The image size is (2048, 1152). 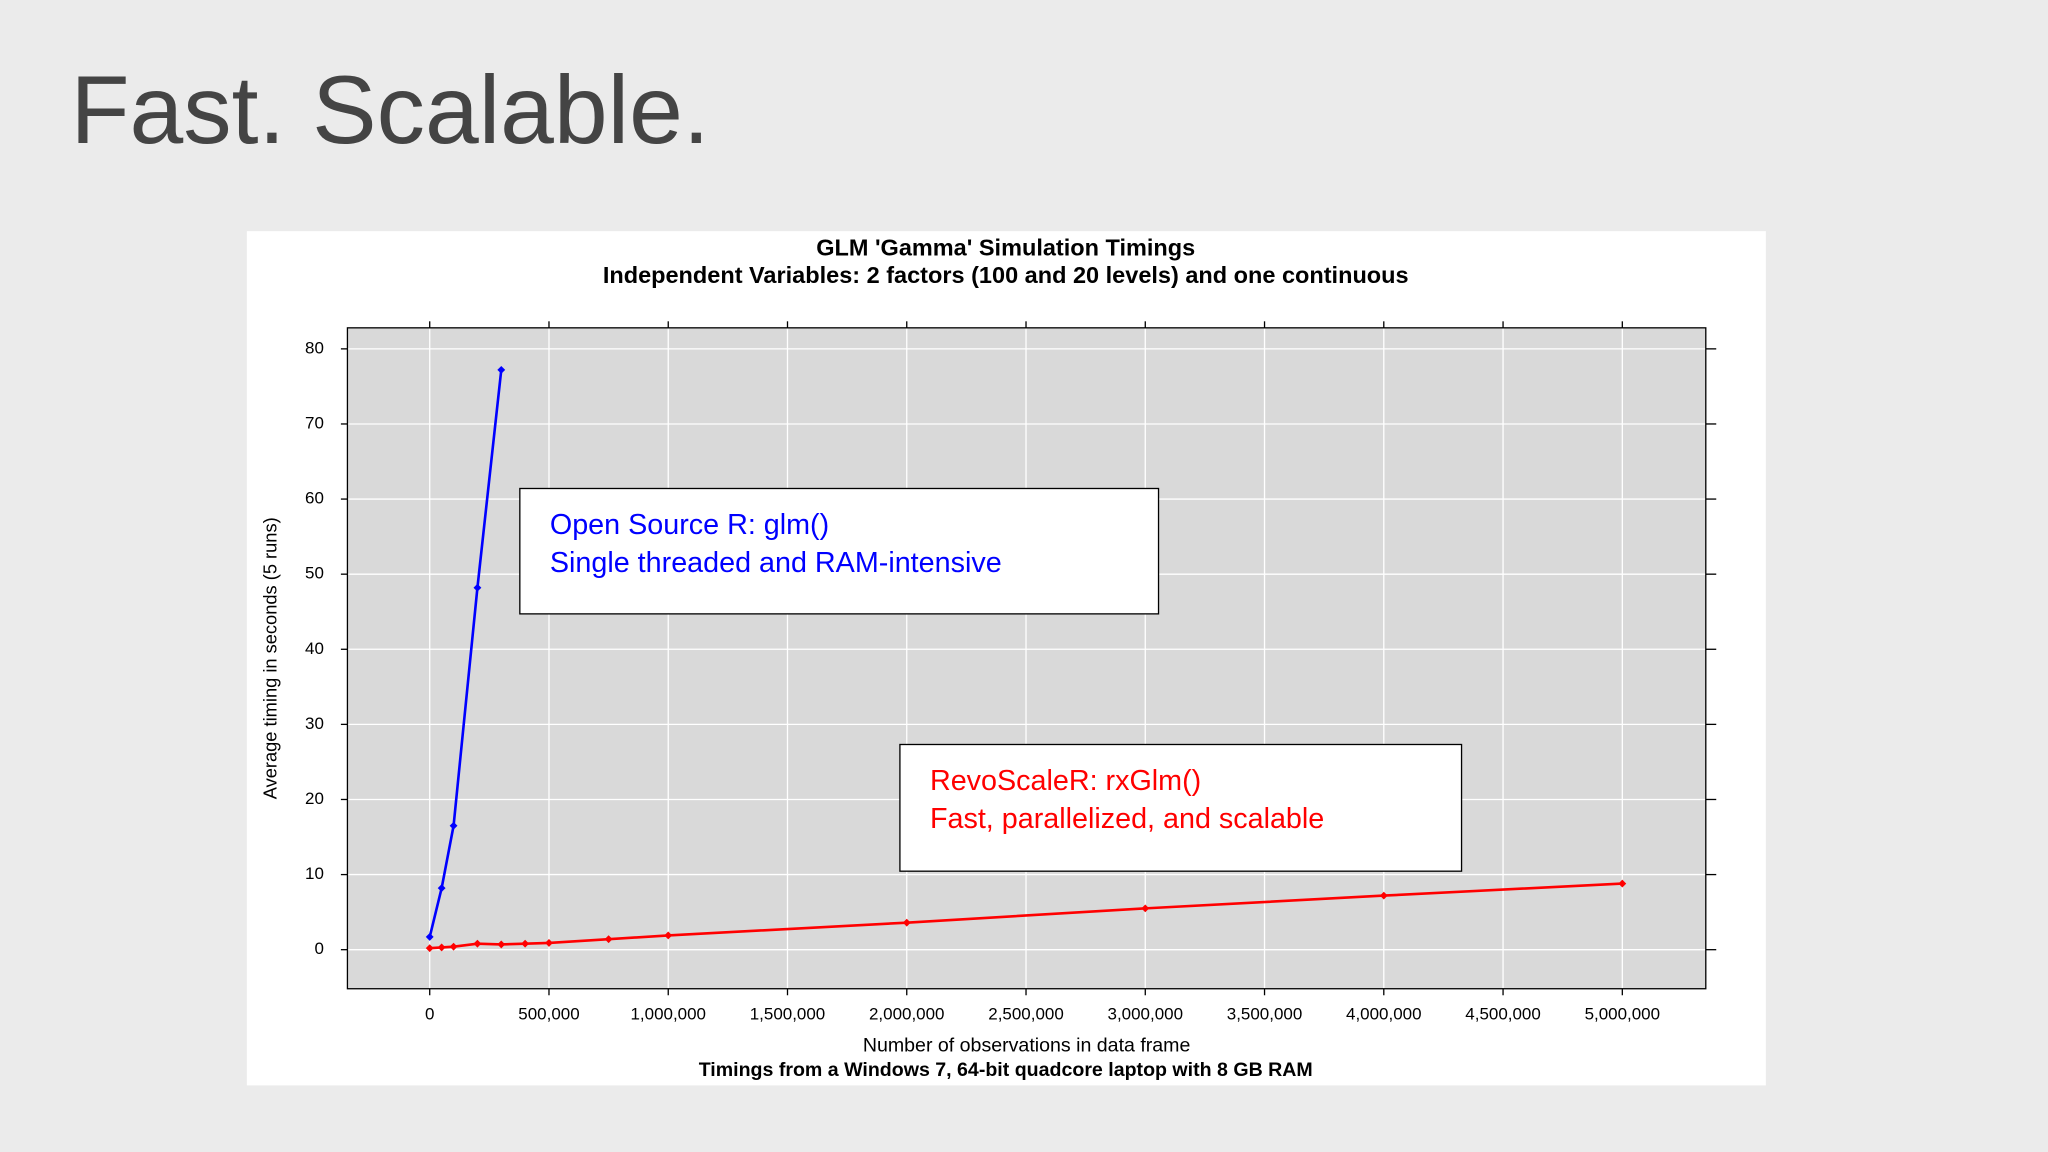 I want to click on y-tick-label: 30, so click(x=314, y=723).